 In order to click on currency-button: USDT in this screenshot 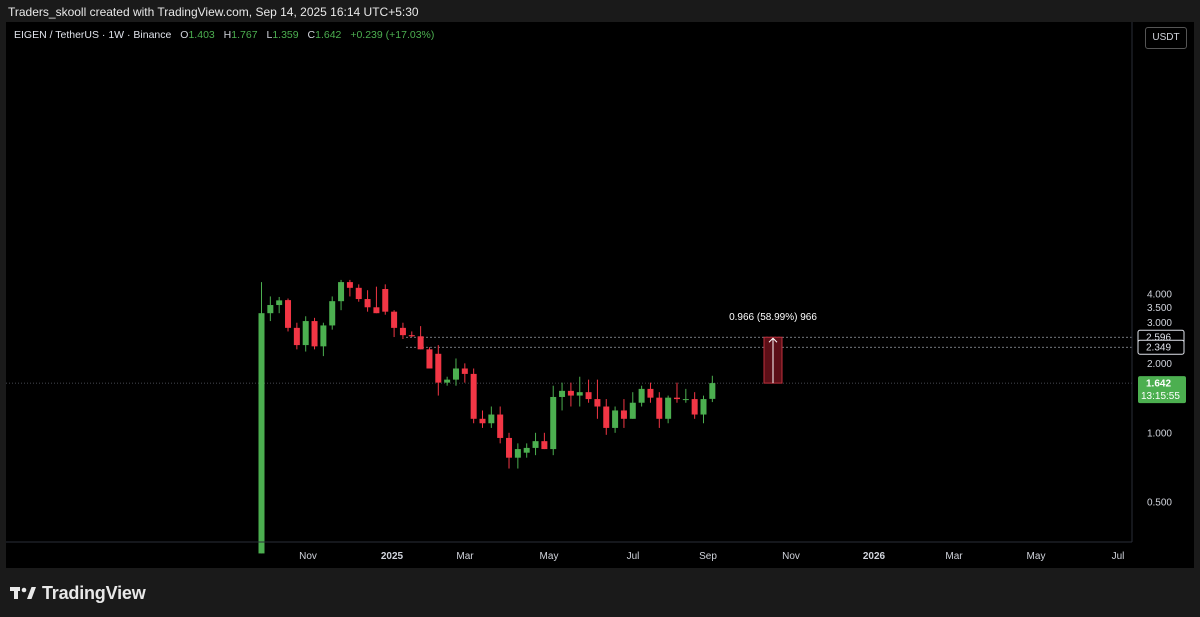, I will do `click(1166, 38)`.